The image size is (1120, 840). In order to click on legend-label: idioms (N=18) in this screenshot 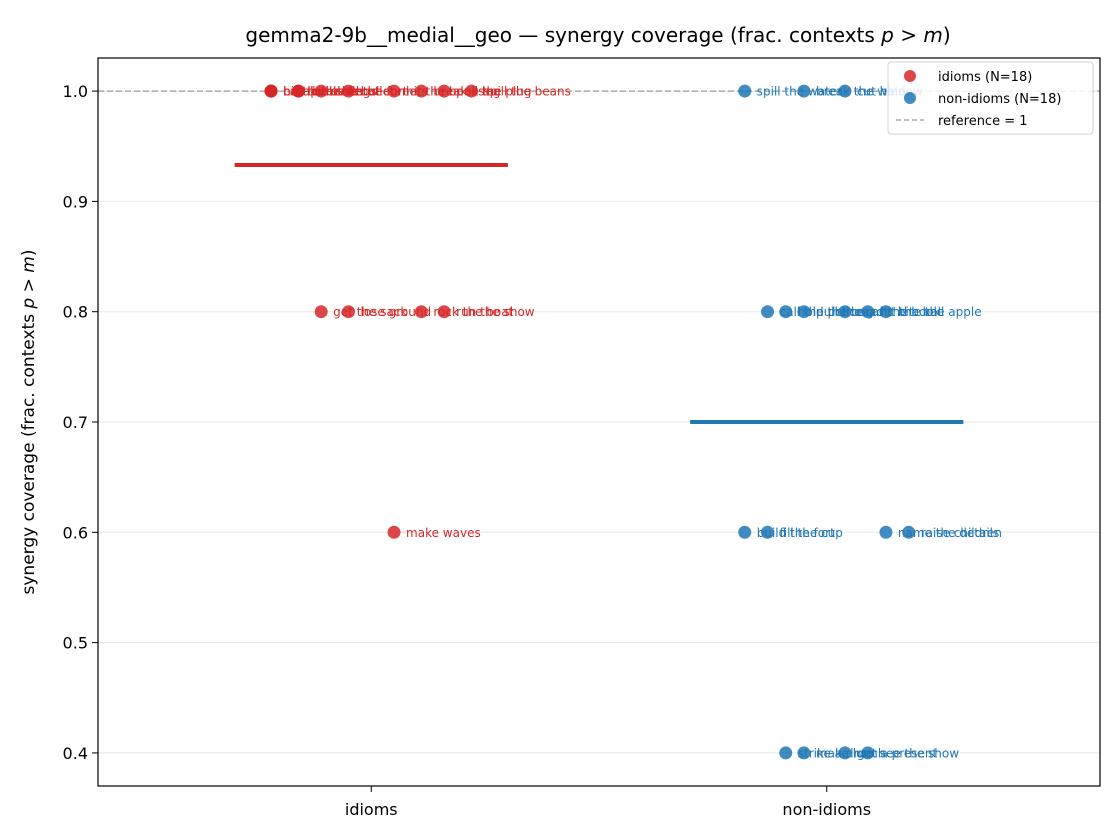, I will do `click(985, 77)`.